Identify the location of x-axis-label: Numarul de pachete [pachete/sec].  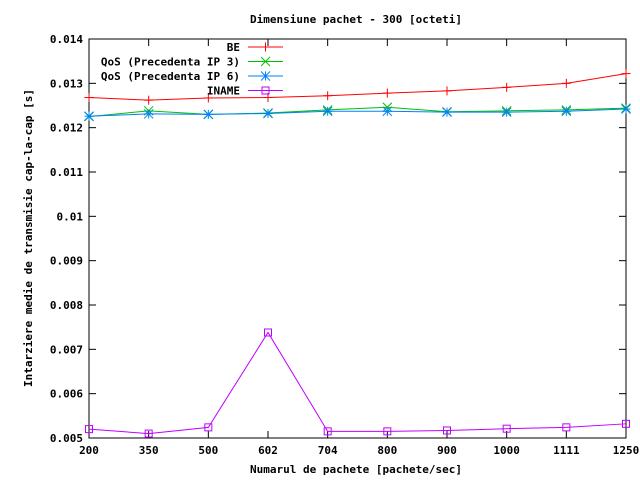
(356, 469).